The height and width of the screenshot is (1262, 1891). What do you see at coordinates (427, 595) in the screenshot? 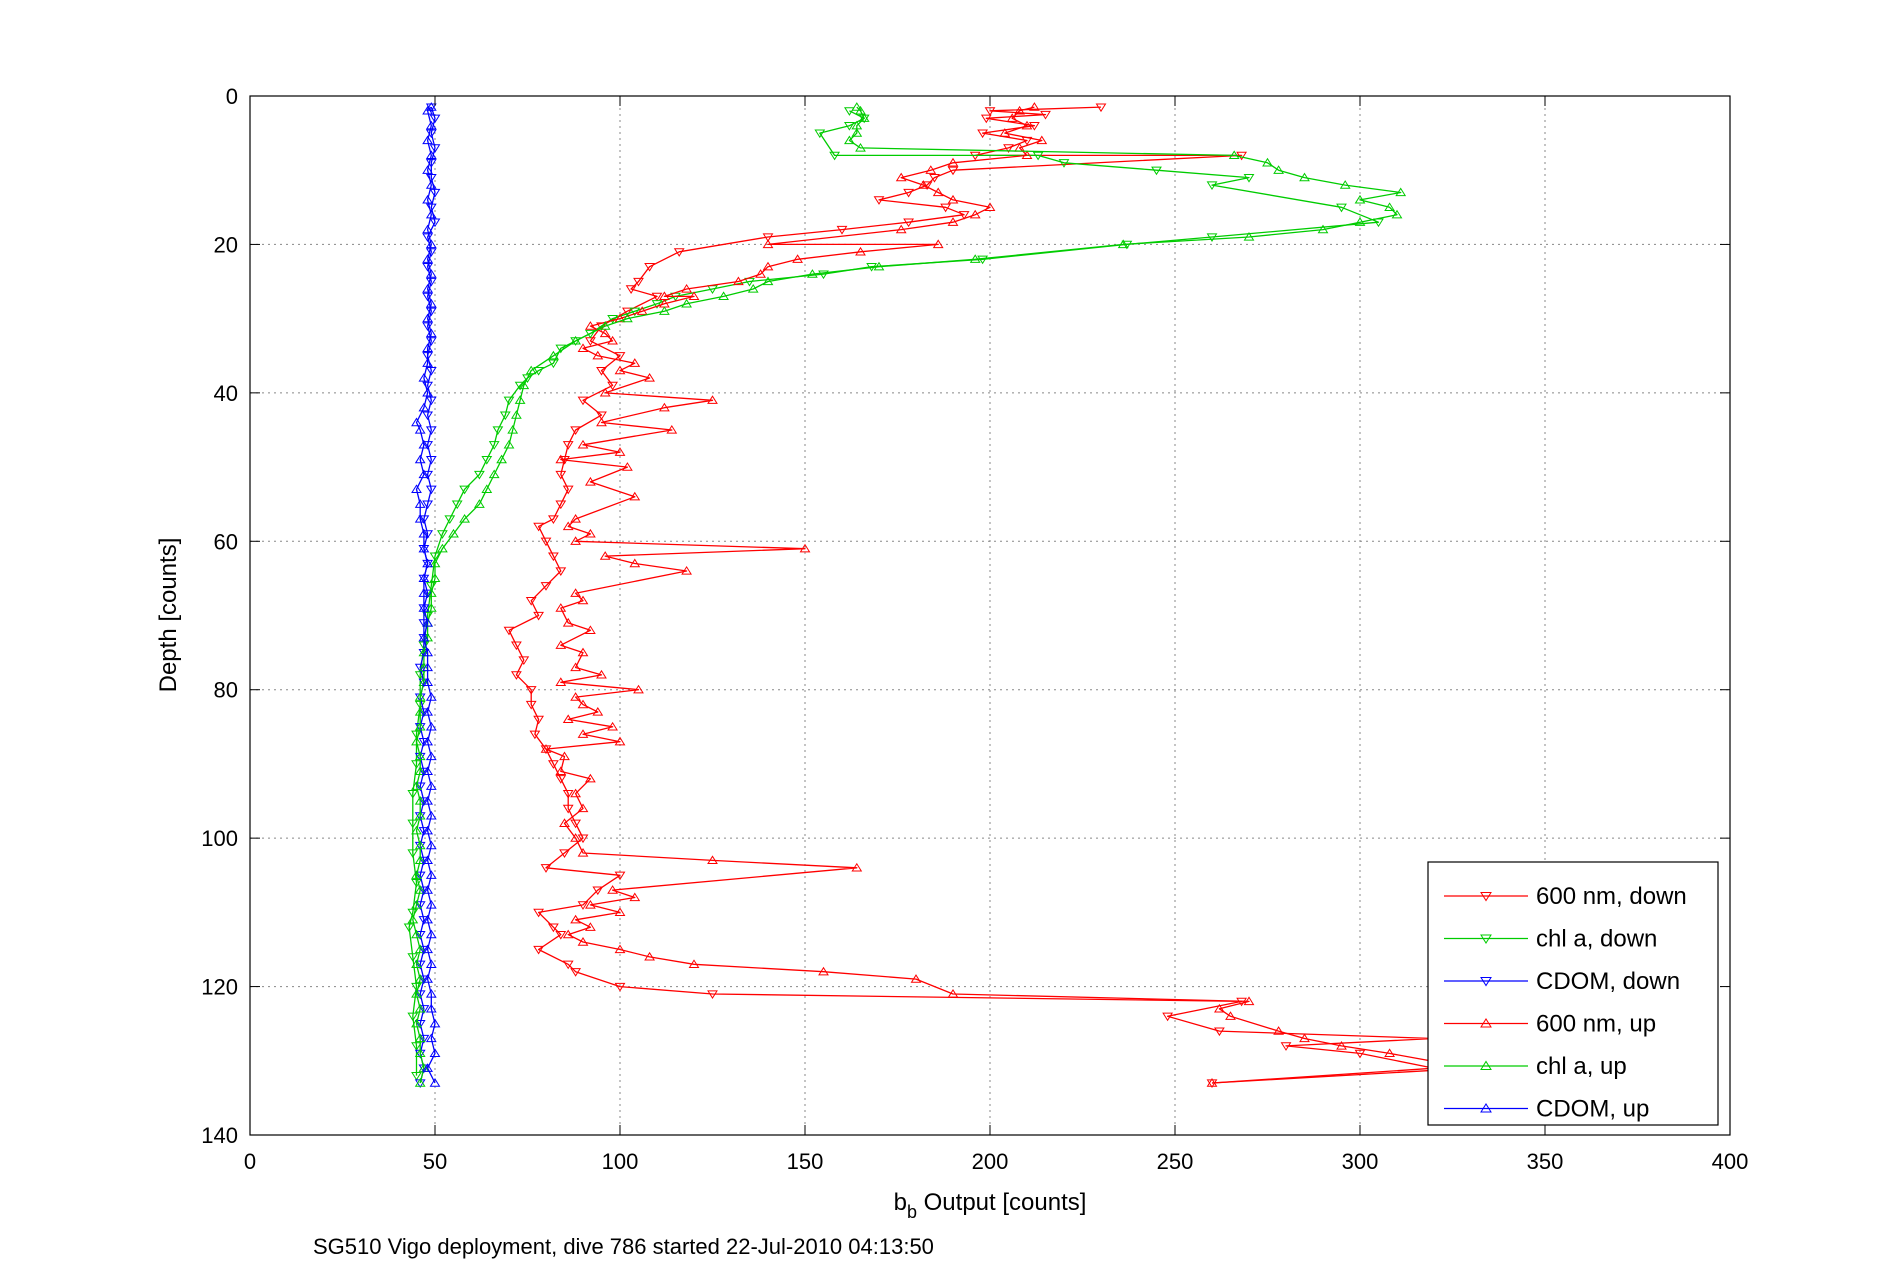
I see `series-line` at bounding box center [427, 595].